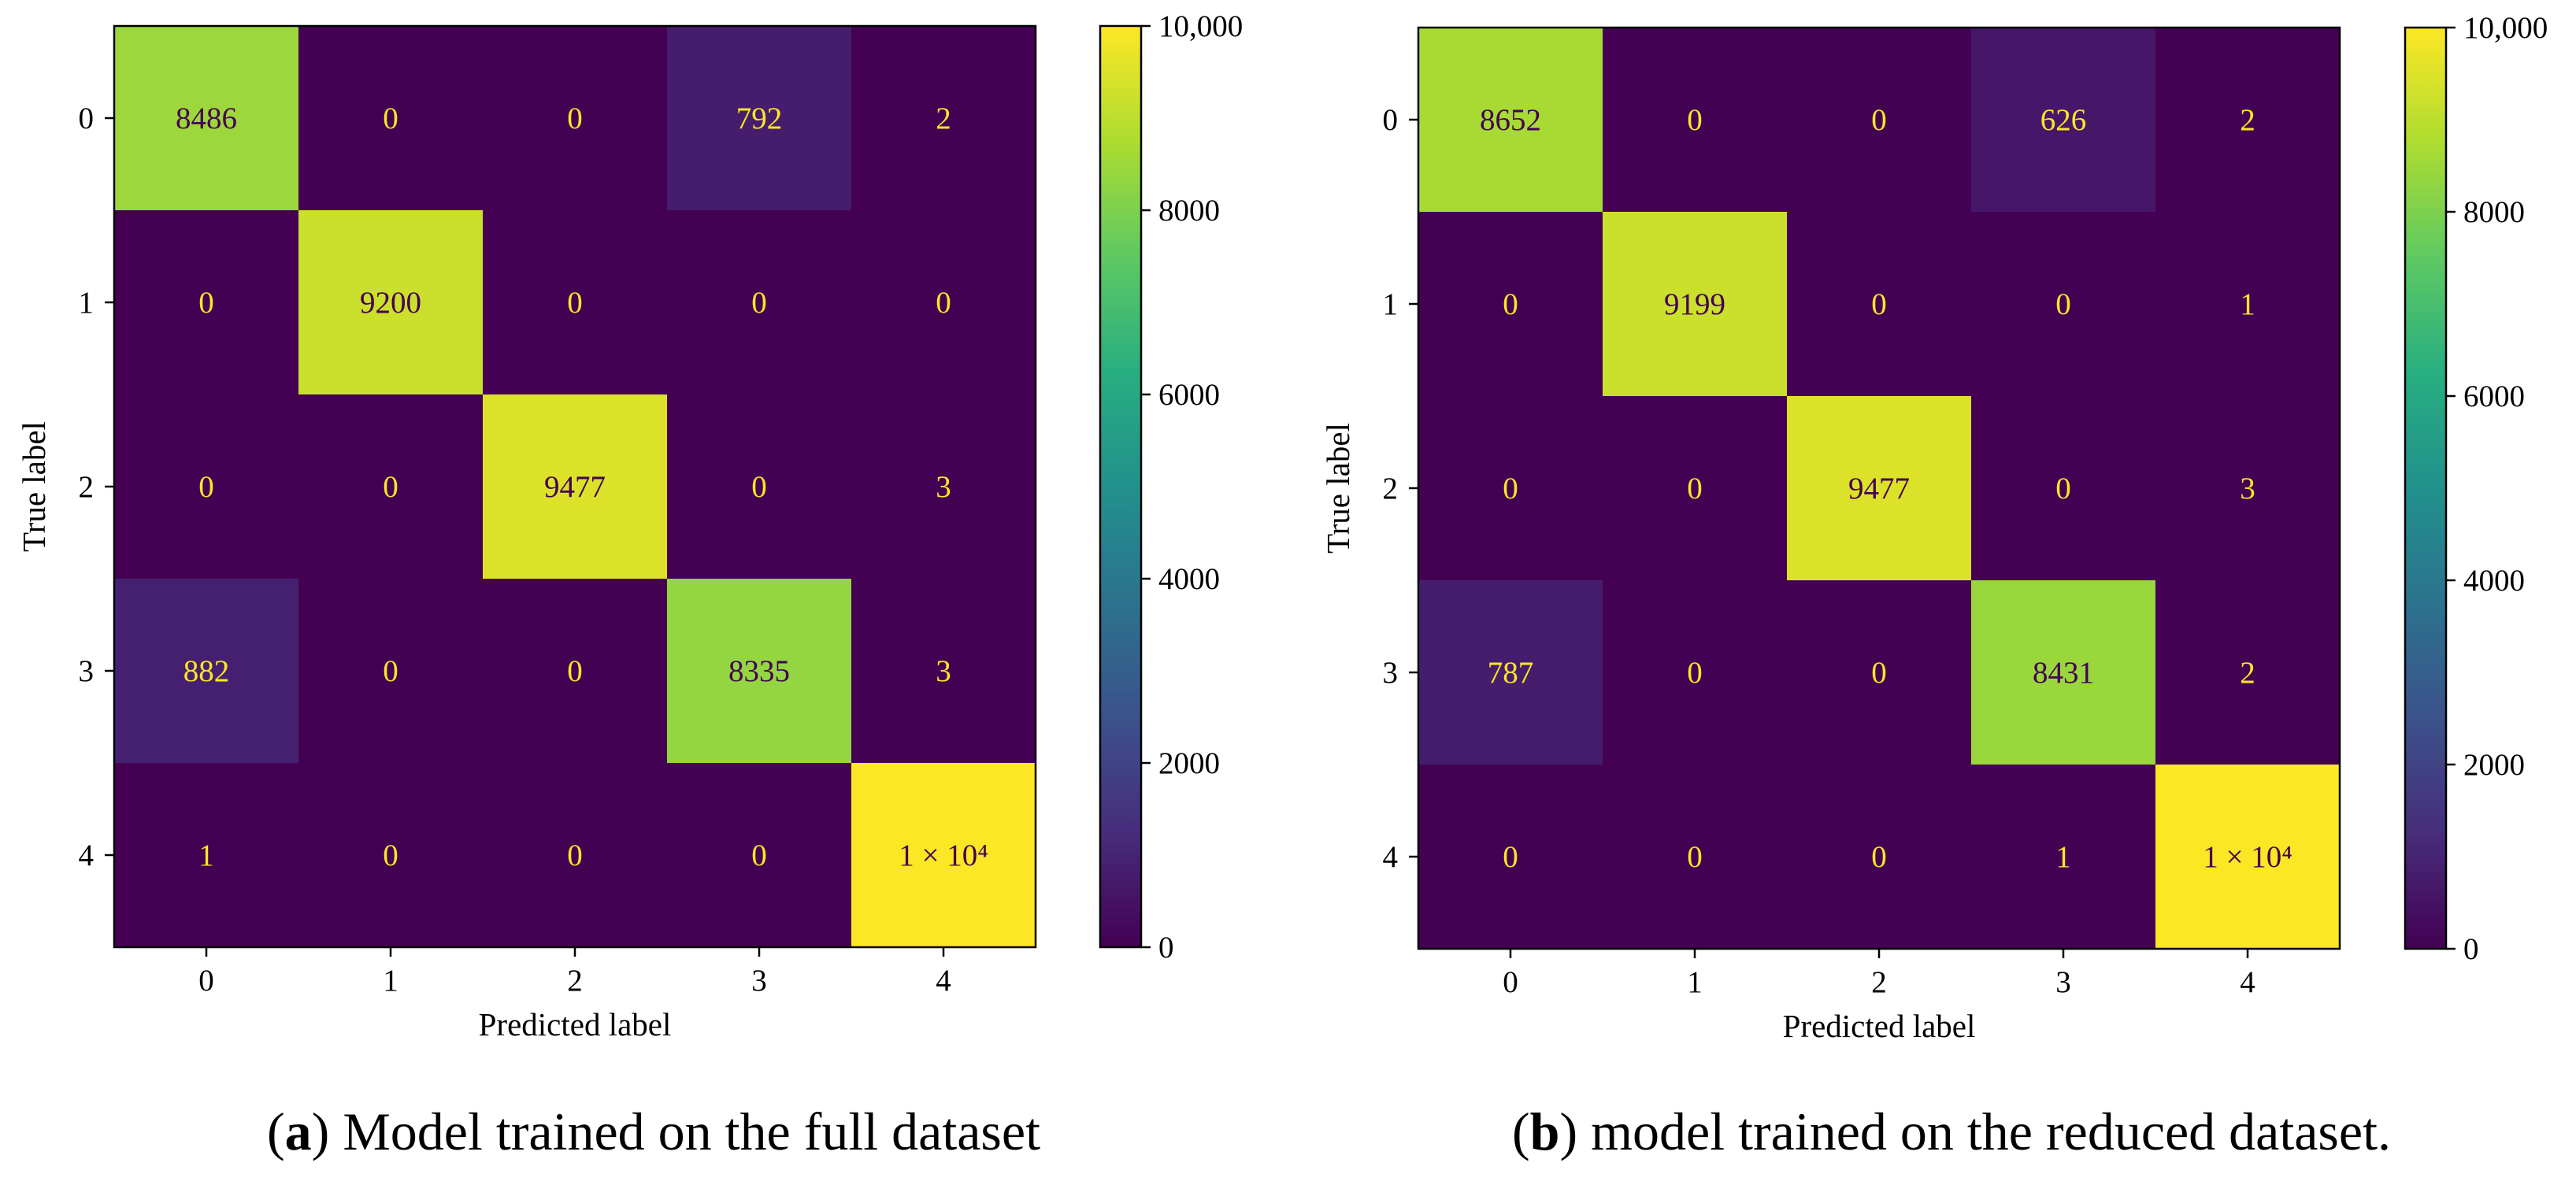 The width and height of the screenshot is (2576, 1185). What do you see at coordinates (691, 1132) in the screenshot?
I see `caption-text: Model trained on the full dataset` at bounding box center [691, 1132].